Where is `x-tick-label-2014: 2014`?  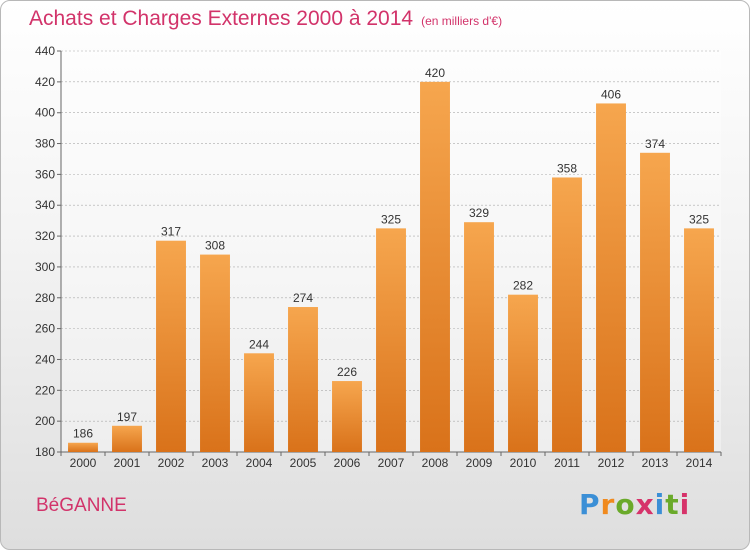
x-tick-label-2014: 2014 is located at coordinates (699, 463).